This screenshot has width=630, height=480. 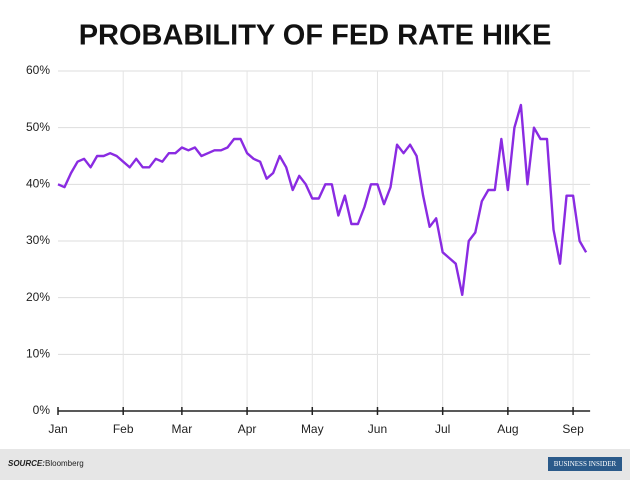 I want to click on x-tick-label: May, so click(x=312, y=429).